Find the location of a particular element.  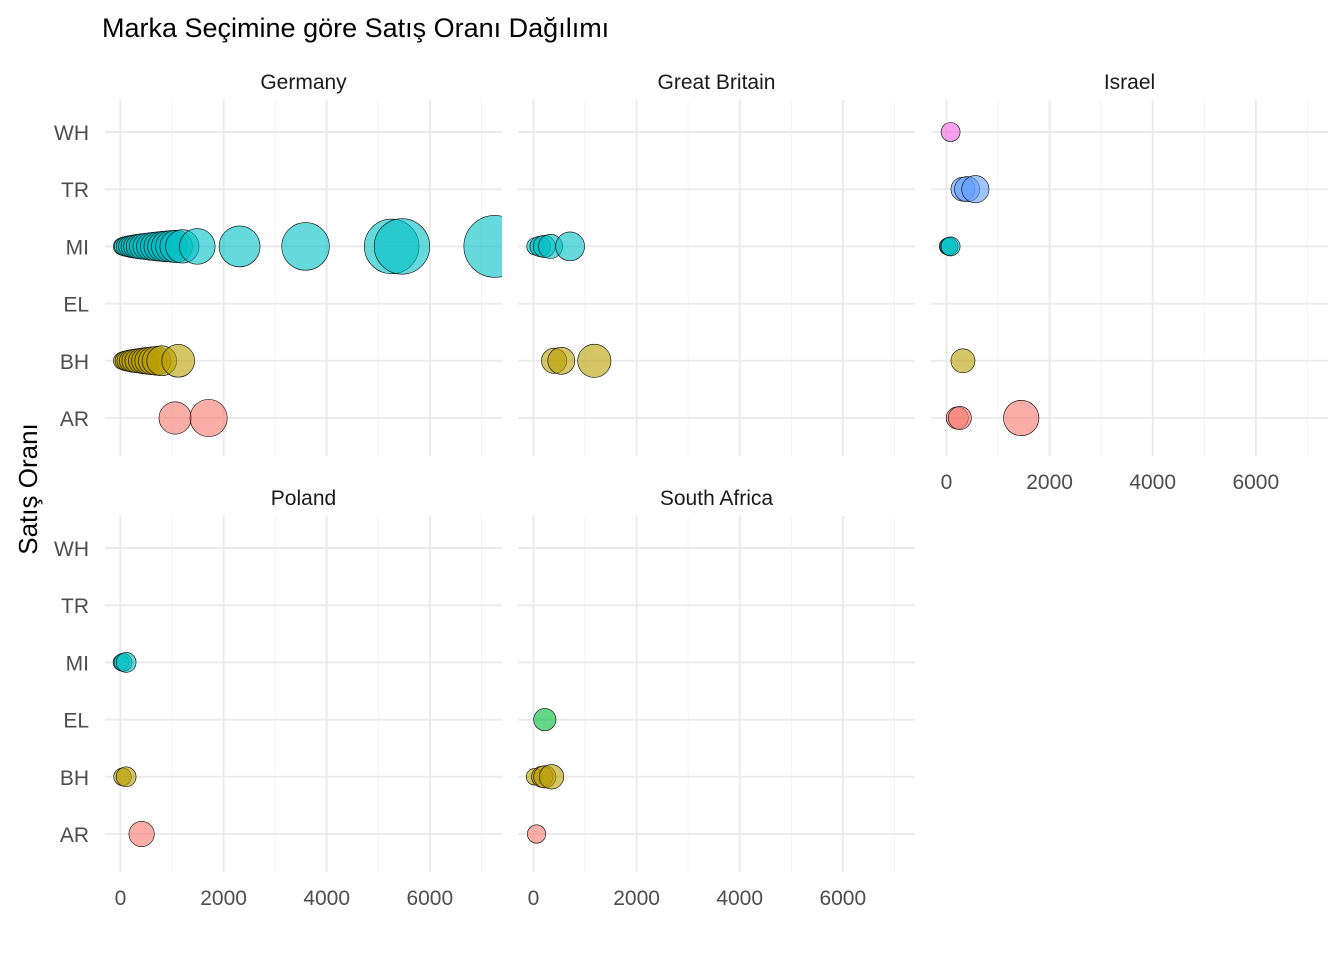

y-axis-label: Satış Oranı is located at coordinates (28, 489).